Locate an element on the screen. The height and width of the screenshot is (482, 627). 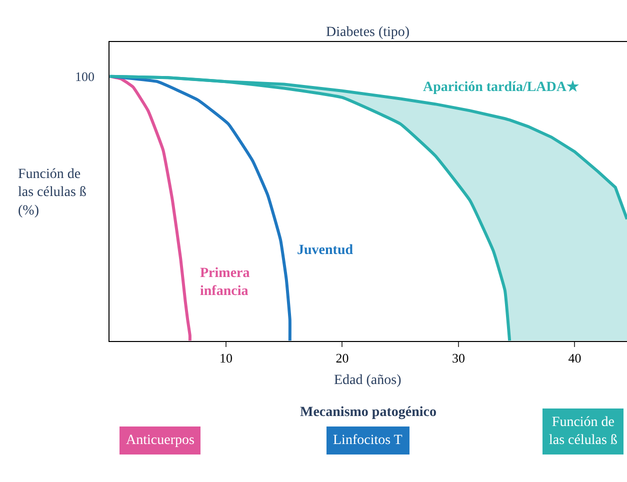
text: Anticuerpos is located at coordinates (160, 440).